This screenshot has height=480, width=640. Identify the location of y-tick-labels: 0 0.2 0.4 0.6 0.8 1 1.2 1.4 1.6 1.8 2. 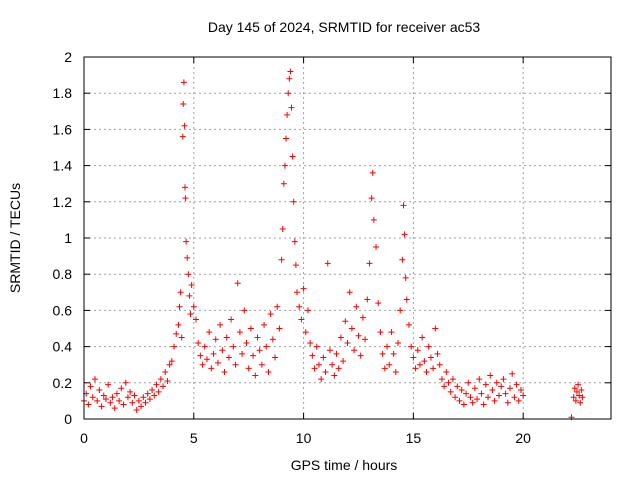
(63, 238).